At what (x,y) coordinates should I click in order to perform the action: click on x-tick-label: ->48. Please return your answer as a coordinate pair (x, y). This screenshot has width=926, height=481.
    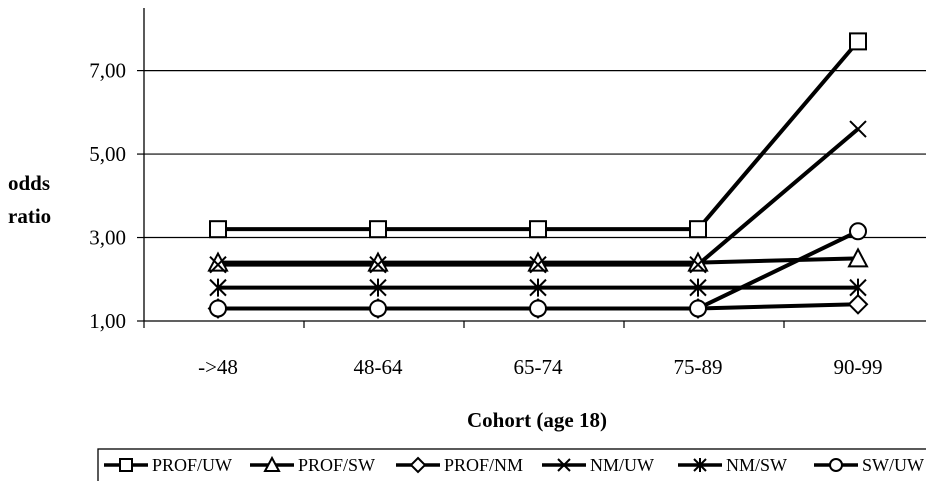
    Looking at the image, I should click on (218, 367).